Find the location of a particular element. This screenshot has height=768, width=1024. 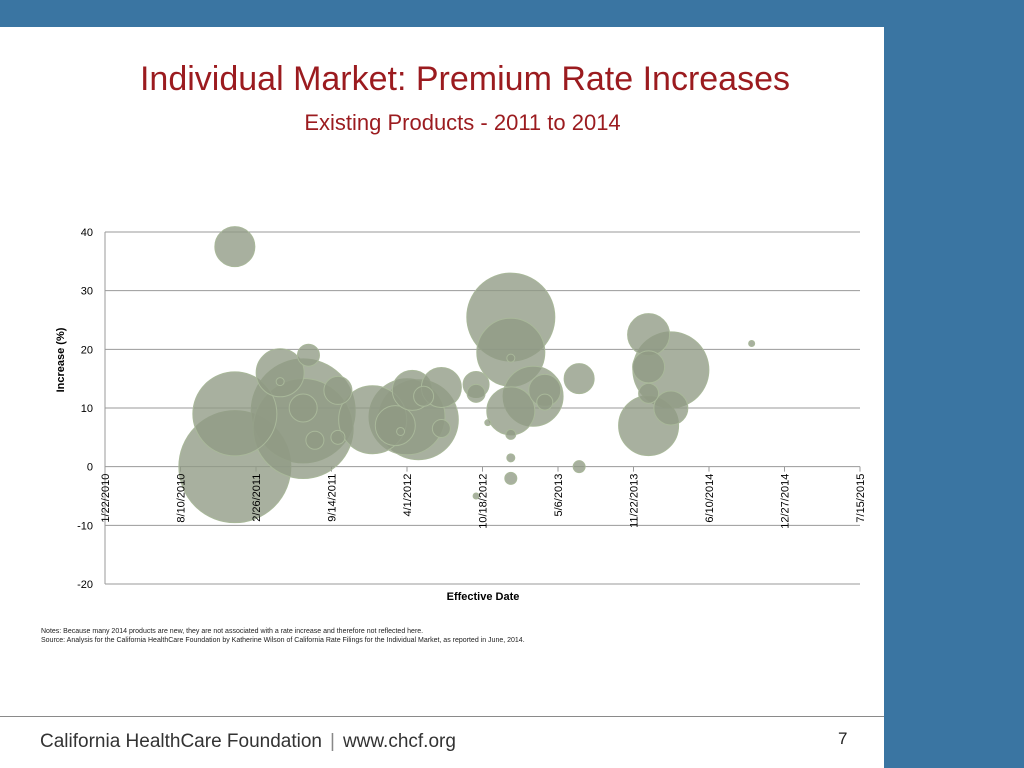

slide-subtitle: Existing Products - 2011 to 2014 is located at coordinates (462, 122).